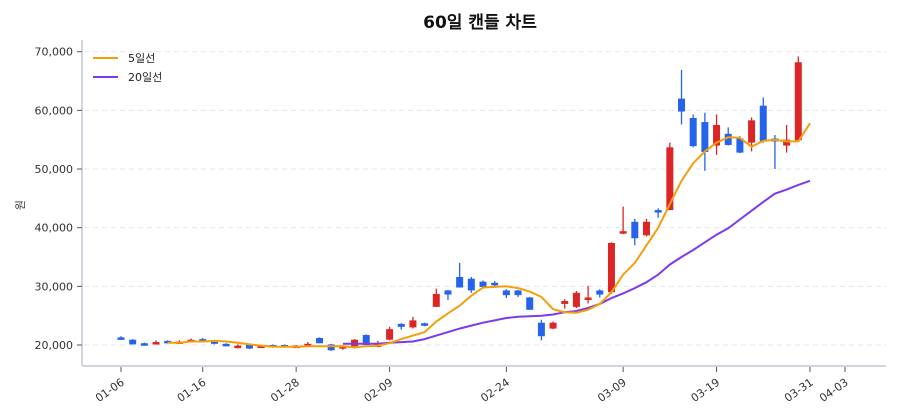 This screenshot has height=420, width=900. Describe the element at coordinates (141, 58) in the screenshot. I see `legend-ma5: 5일선` at that location.